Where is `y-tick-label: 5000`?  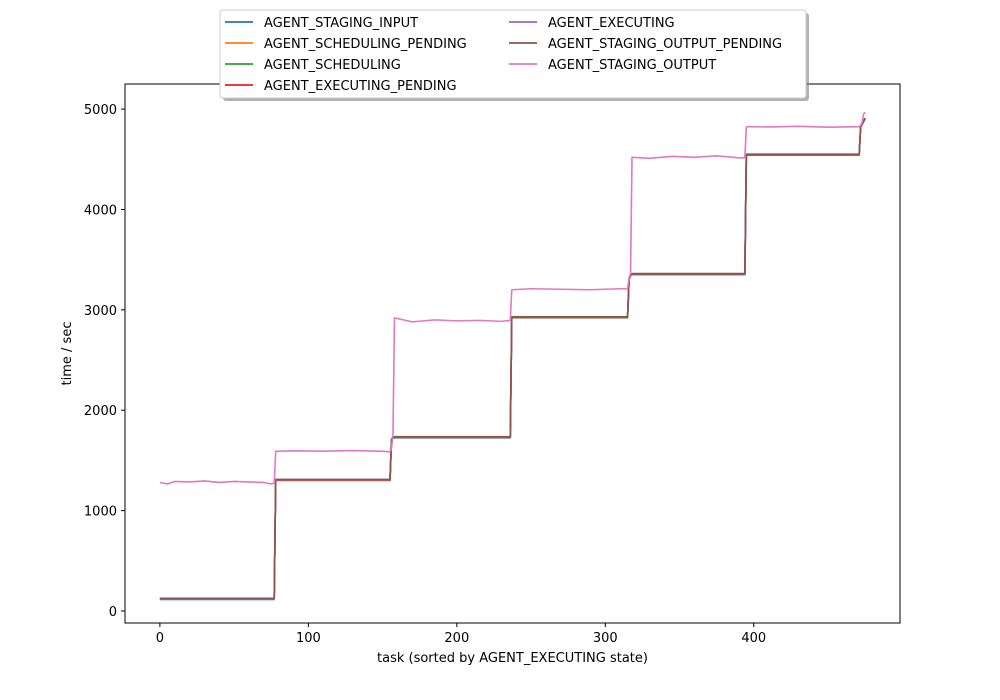
y-tick-label: 5000 is located at coordinates (100, 110).